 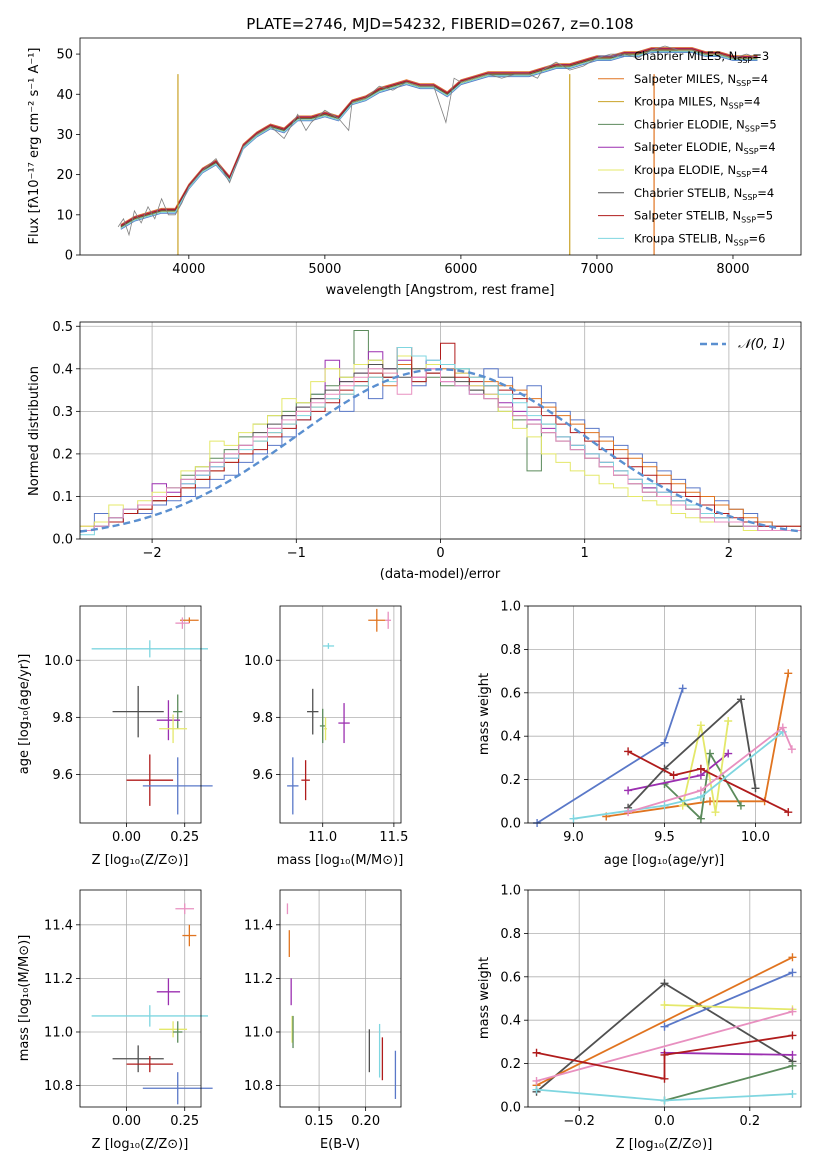 I want to click on mass_vs_EBV-ytick-label: 11.2, so click(x=258, y=979).